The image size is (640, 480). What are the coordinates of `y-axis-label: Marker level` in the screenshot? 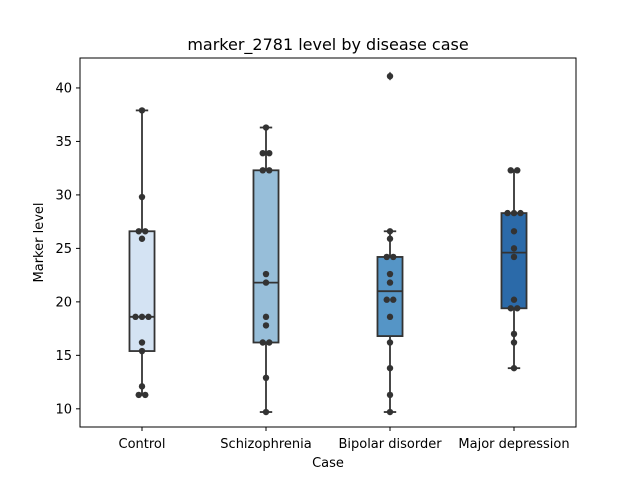 It's located at (39, 243).